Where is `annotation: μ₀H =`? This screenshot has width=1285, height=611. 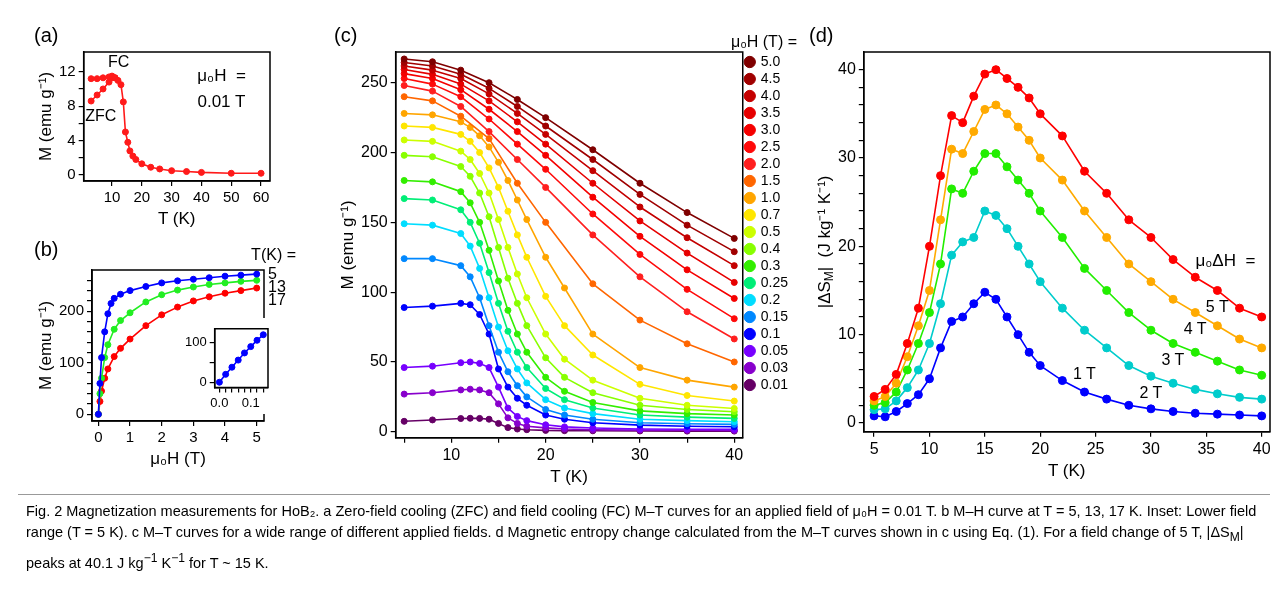
annotation: μ₀H = is located at coordinates (221, 75).